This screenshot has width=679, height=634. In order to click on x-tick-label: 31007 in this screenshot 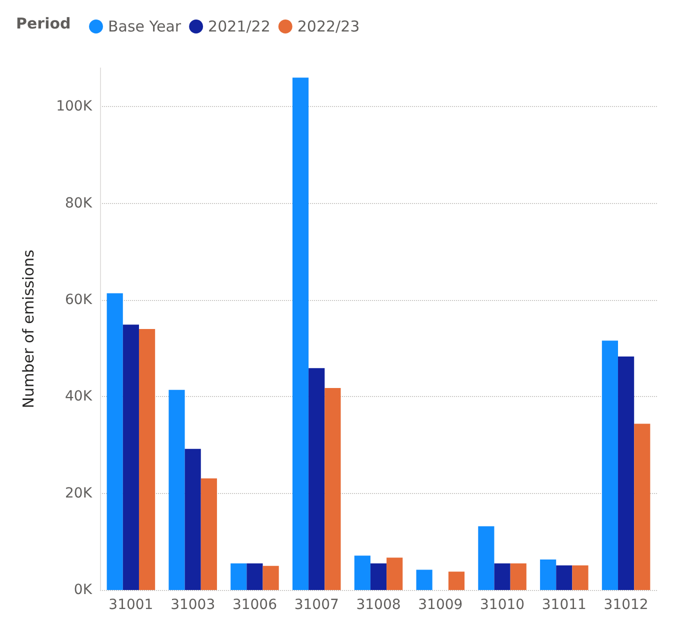, I will do `click(316, 605)`.